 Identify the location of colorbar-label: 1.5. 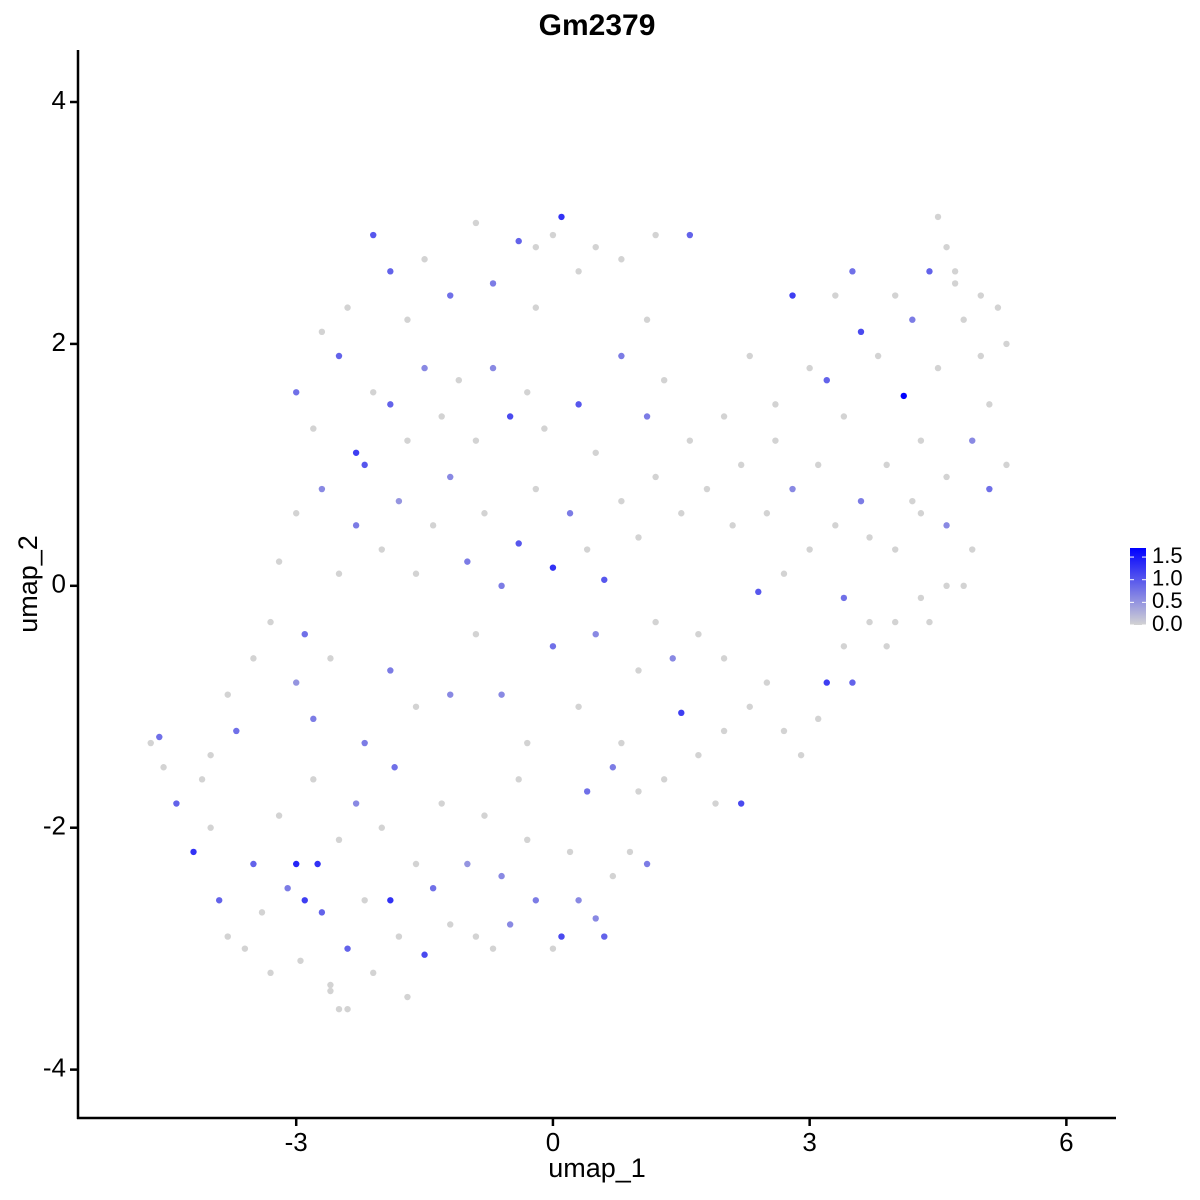
(1167, 555).